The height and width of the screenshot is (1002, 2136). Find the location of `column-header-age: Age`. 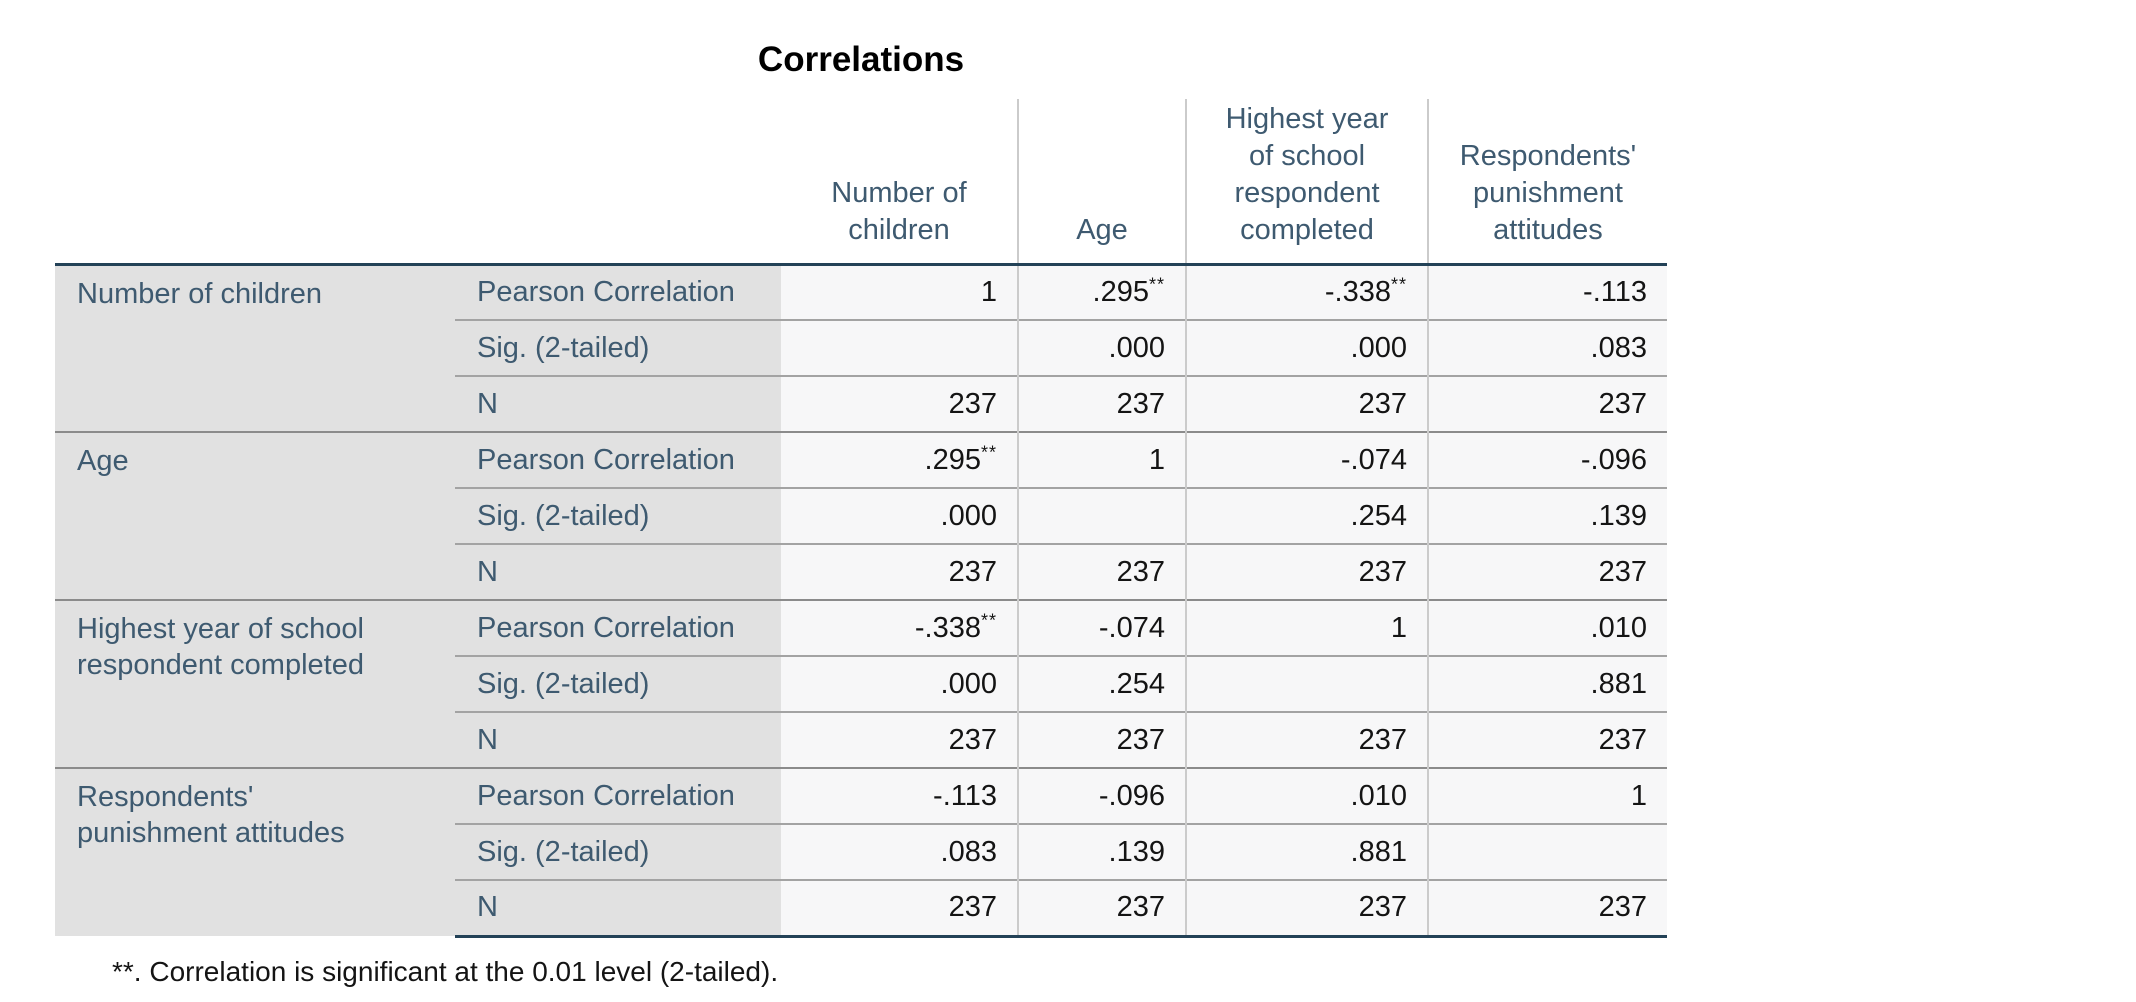

column-header-age: Age is located at coordinates (1101, 182).